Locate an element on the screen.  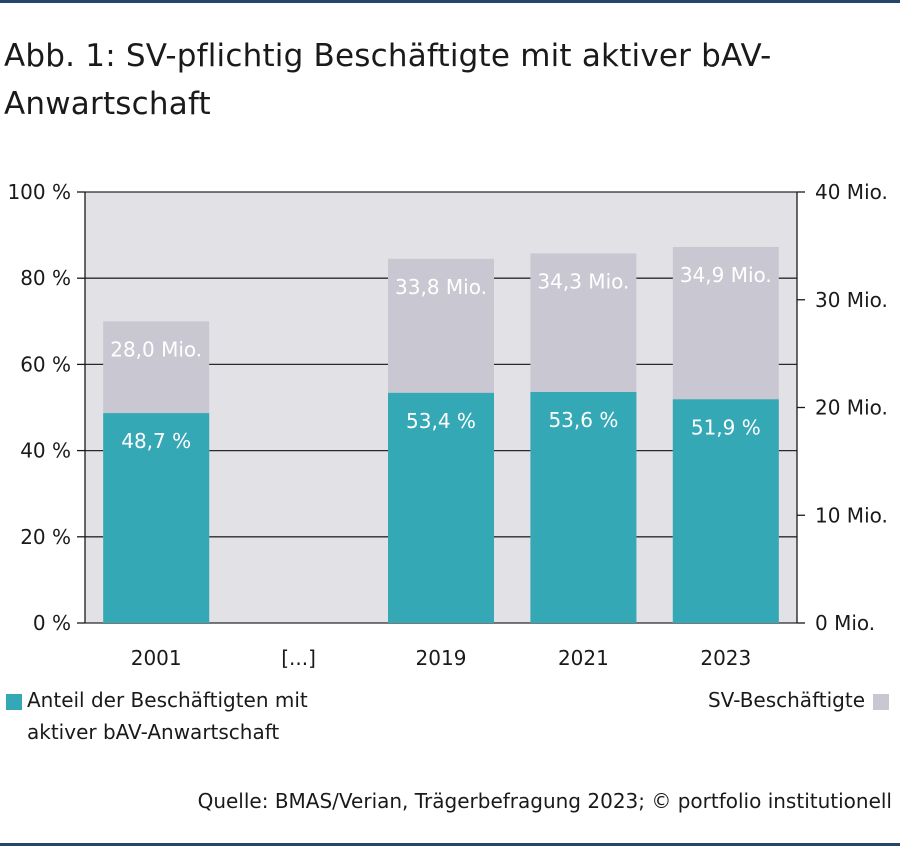
data-label-employees-2023: 34,9 Mio. is located at coordinates (726, 275).